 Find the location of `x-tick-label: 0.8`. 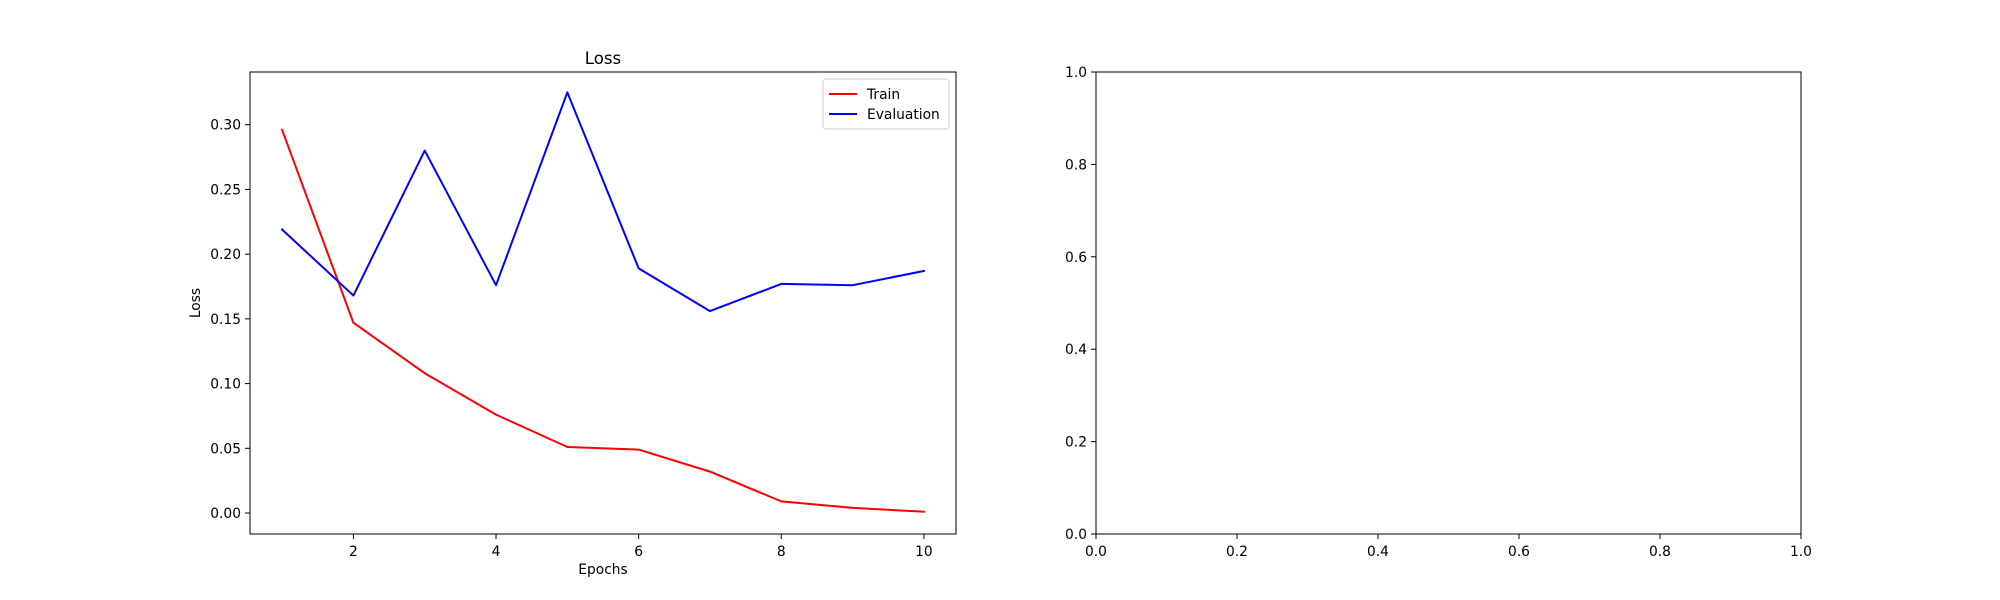

x-tick-label: 0.8 is located at coordinates (1660, 552).